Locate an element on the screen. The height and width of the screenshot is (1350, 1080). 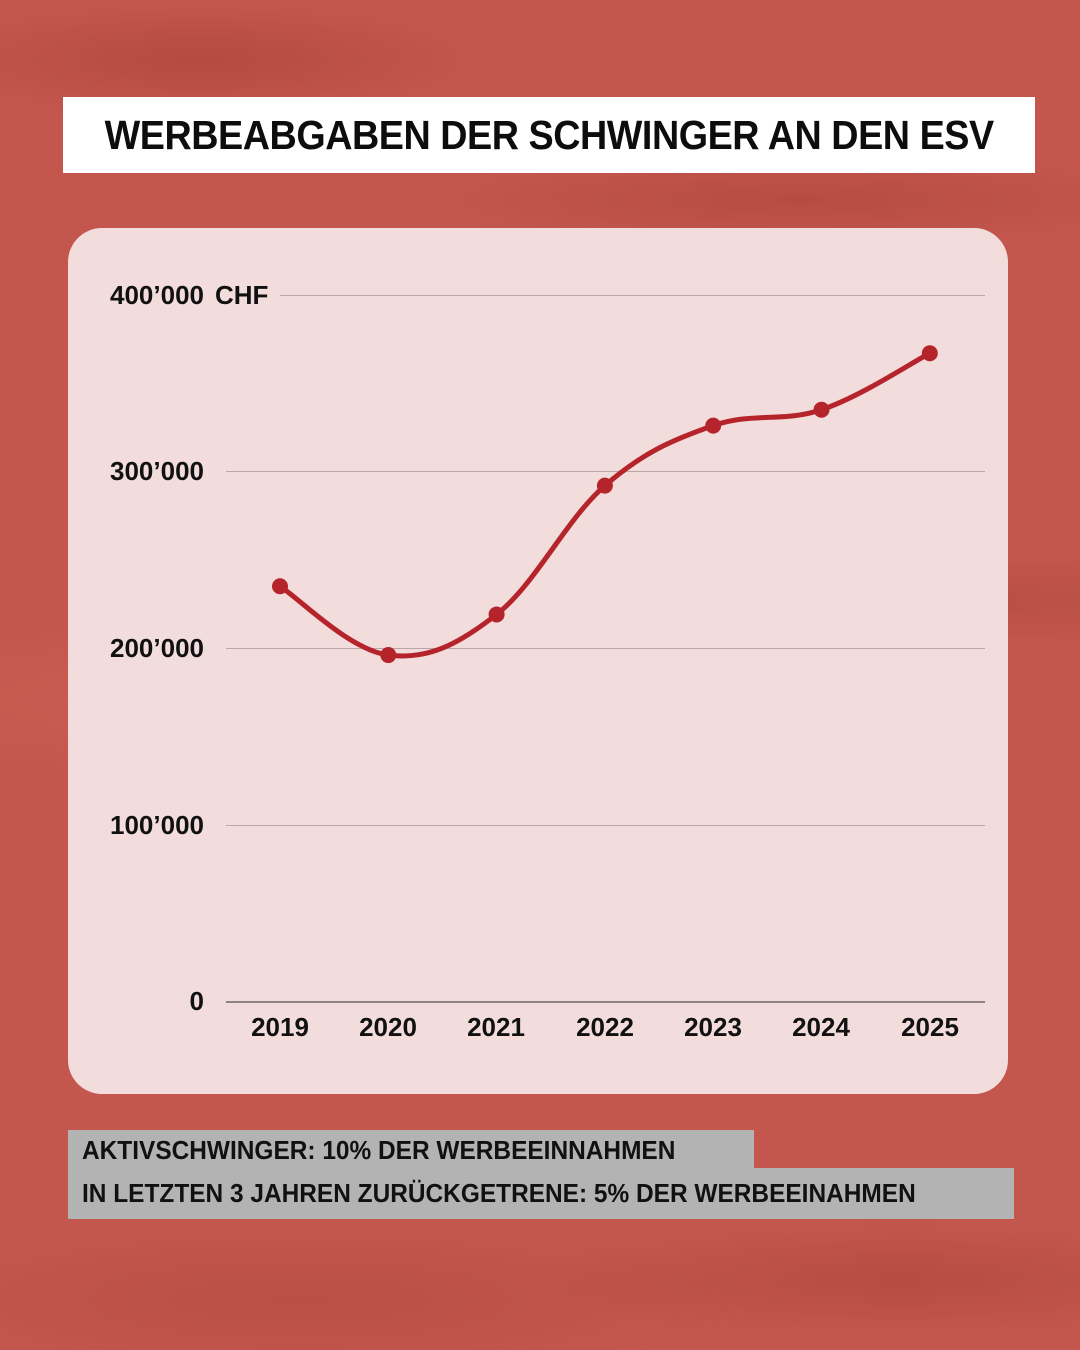
data-point-2025 is located at coordinates (929, 353).